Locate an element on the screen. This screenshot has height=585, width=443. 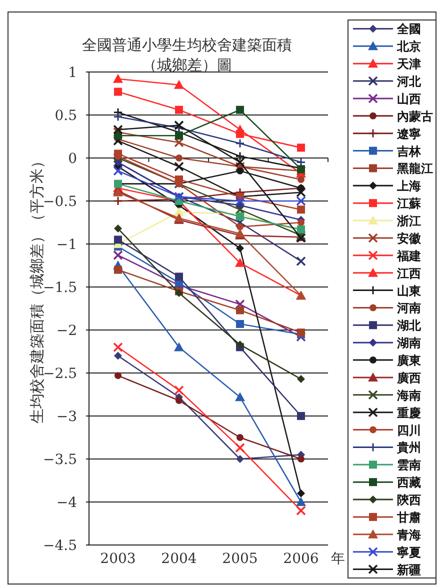
x-tick-label: 2004 is located at coordinates (179, 559).